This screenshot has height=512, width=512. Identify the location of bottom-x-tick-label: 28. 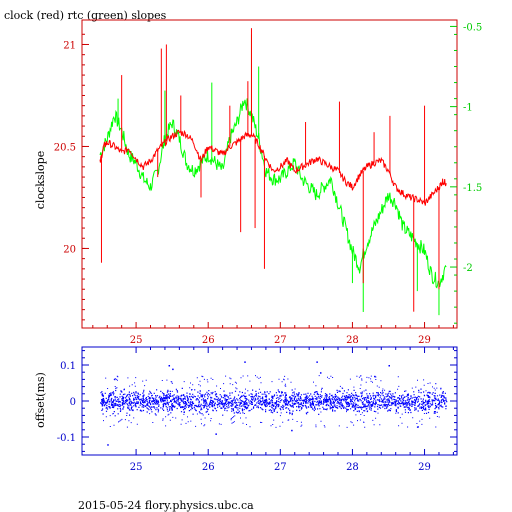
(352, 467).